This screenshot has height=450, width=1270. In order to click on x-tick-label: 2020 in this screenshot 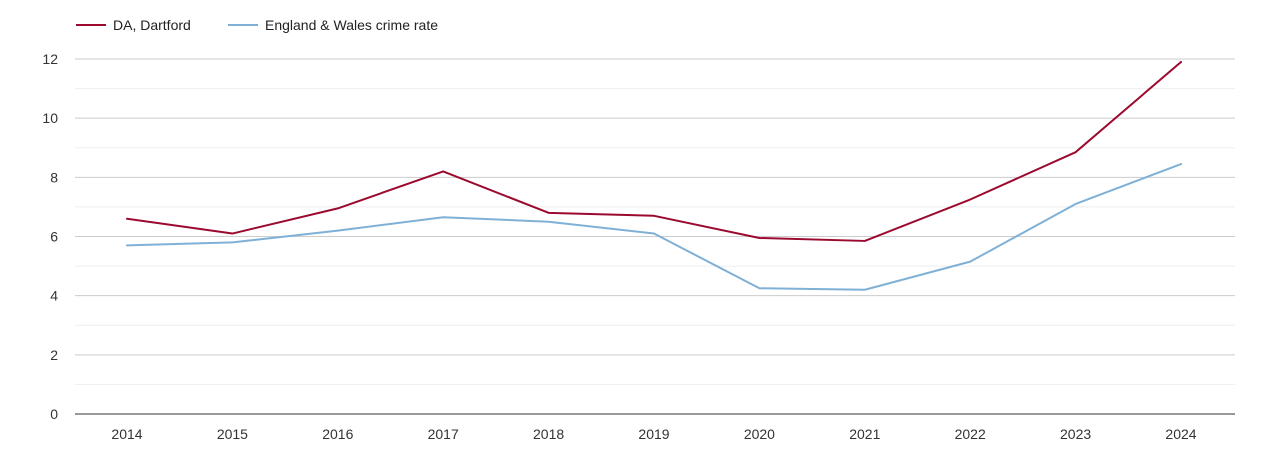, I will do `click(759, 434)`.